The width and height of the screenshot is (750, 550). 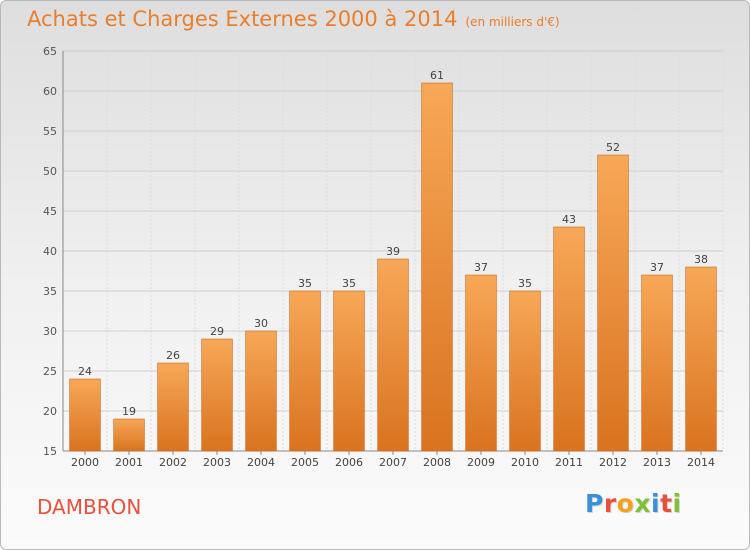 What do you see at coordinates (512, 22) in the screenshot?
I see `chart-subtitle: (en milliers d'€)` at bounding box center [512, 22].